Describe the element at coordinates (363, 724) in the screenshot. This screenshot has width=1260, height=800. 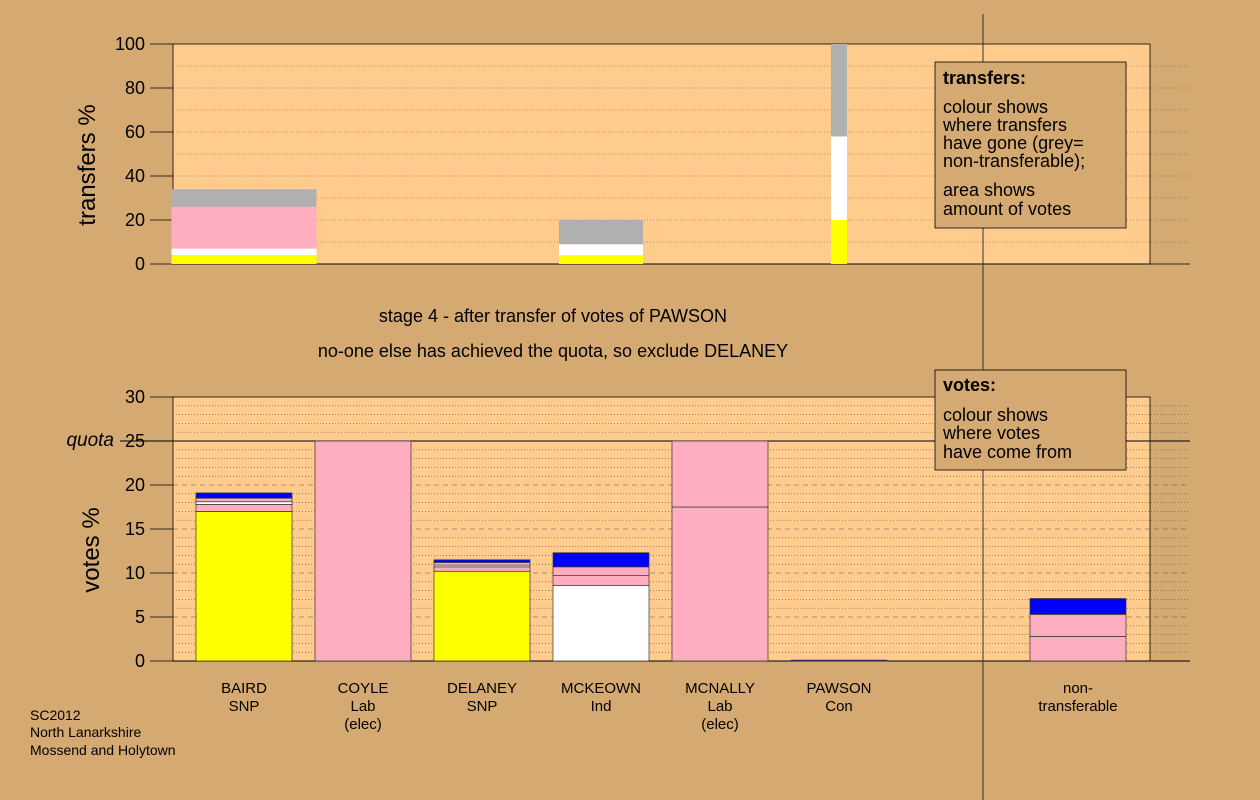
I see `candidate-label-coyle: (elec)` at that location.